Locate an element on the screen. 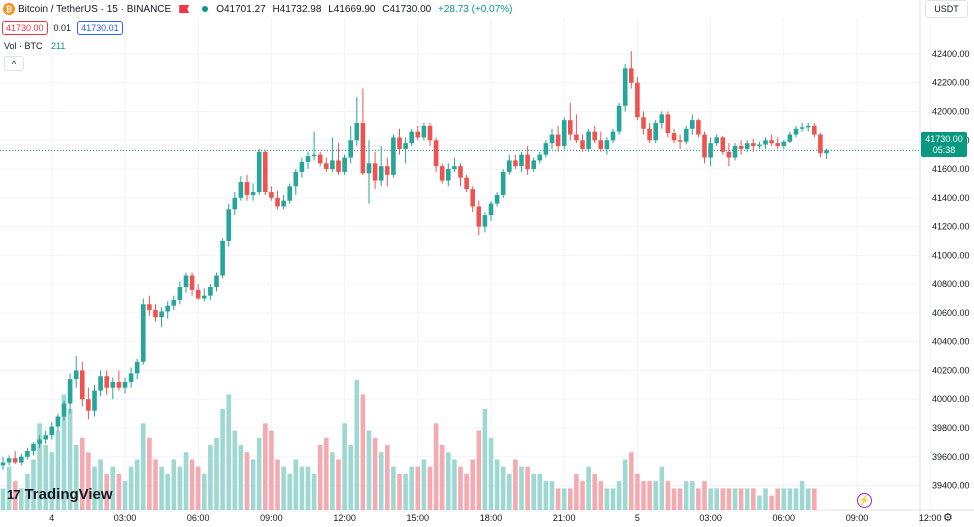  change-value: +28.73 (+0.07%) is located at coordinates (475, 9).